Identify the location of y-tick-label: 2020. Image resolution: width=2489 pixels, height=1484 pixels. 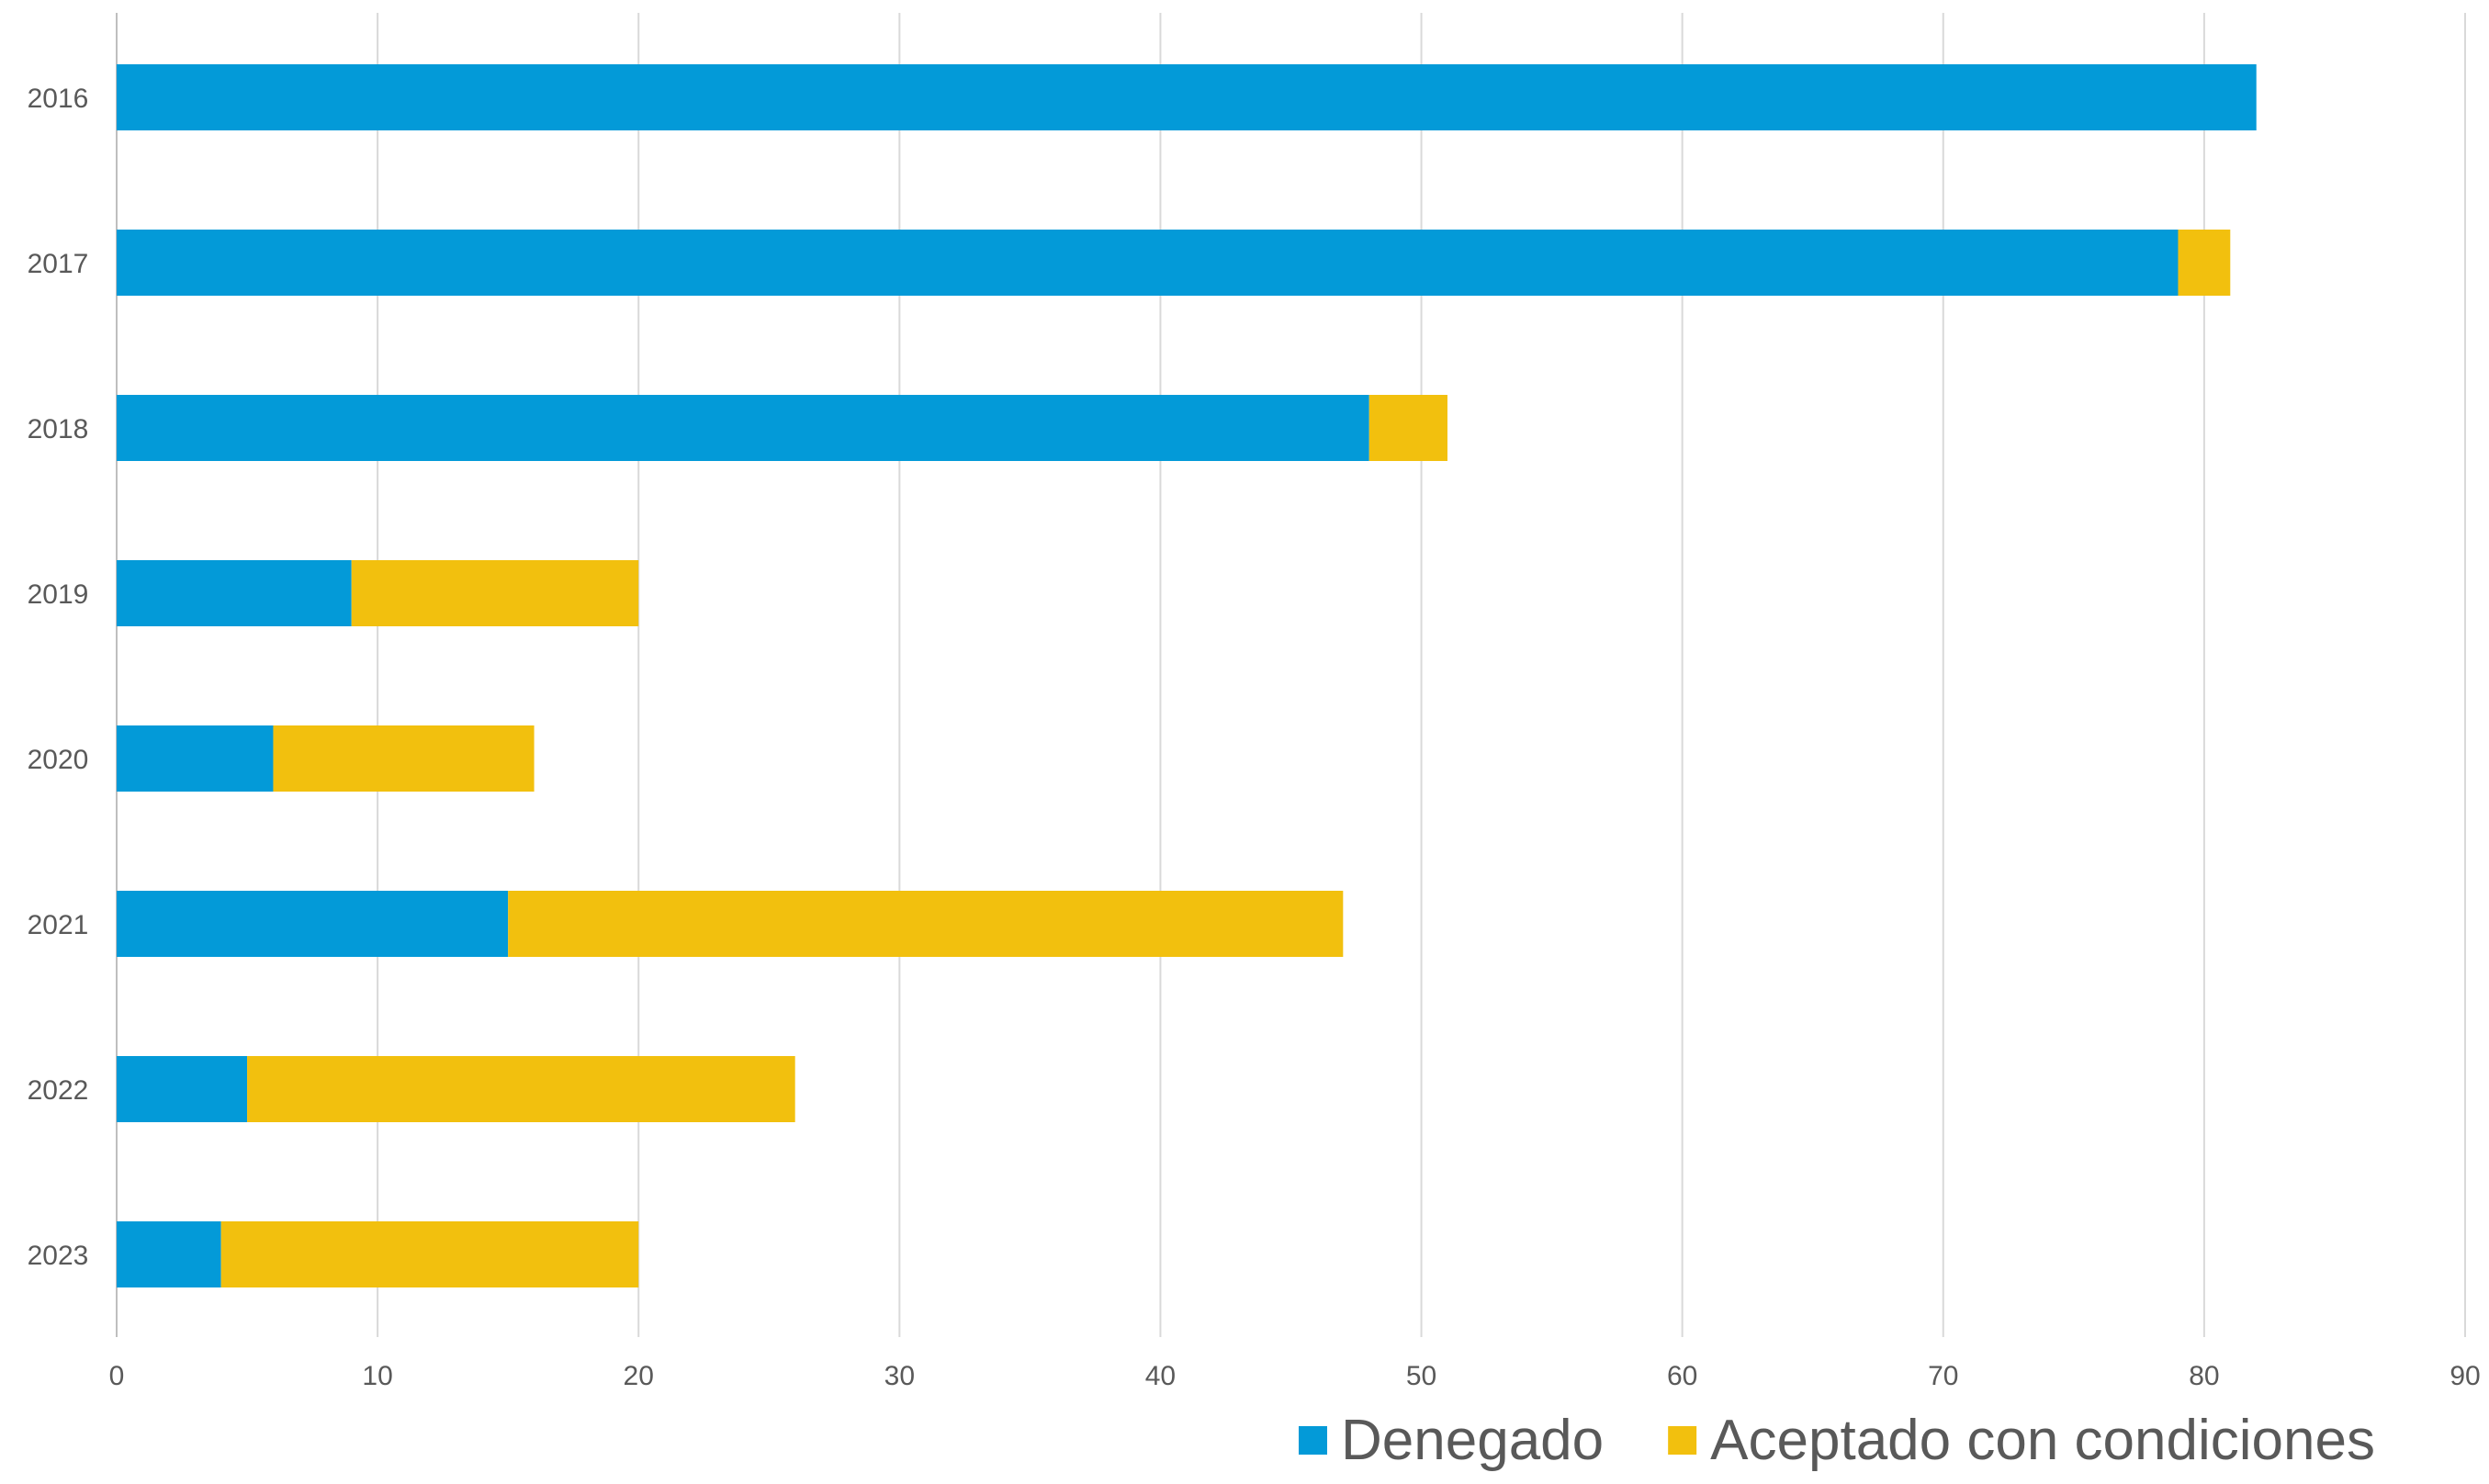
(58, 760).